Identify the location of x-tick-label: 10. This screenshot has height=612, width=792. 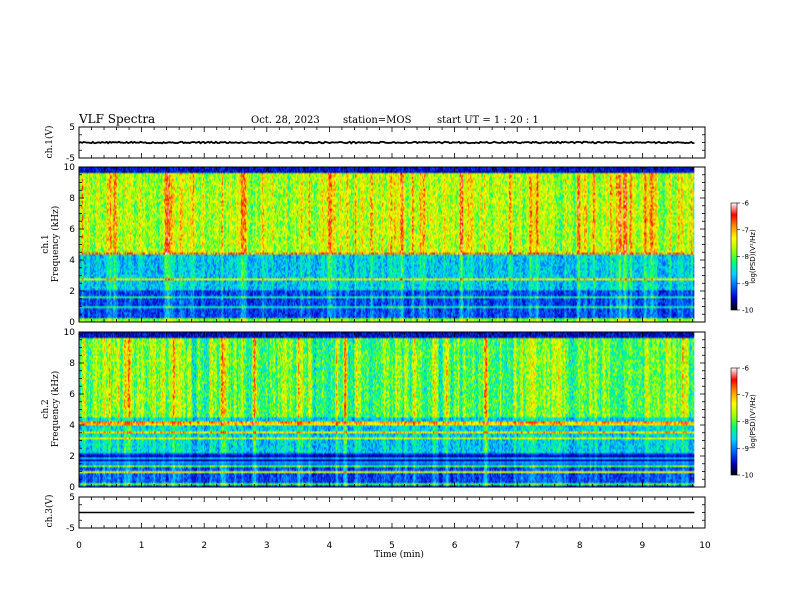
(705, 546).